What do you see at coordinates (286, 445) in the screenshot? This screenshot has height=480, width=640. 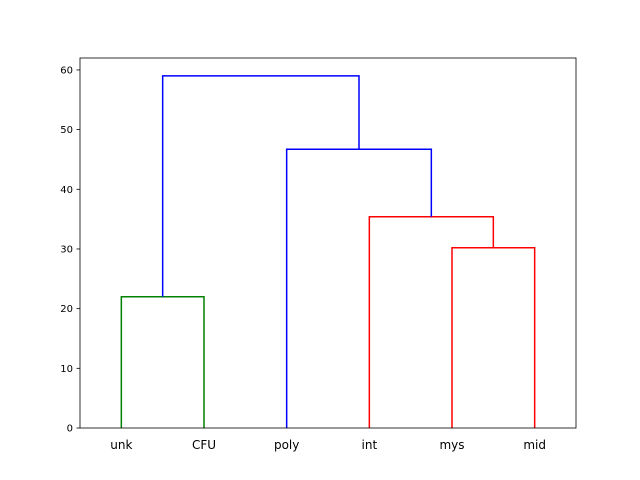 I see `leaf-label: poly` at bounding box center [286, 445].